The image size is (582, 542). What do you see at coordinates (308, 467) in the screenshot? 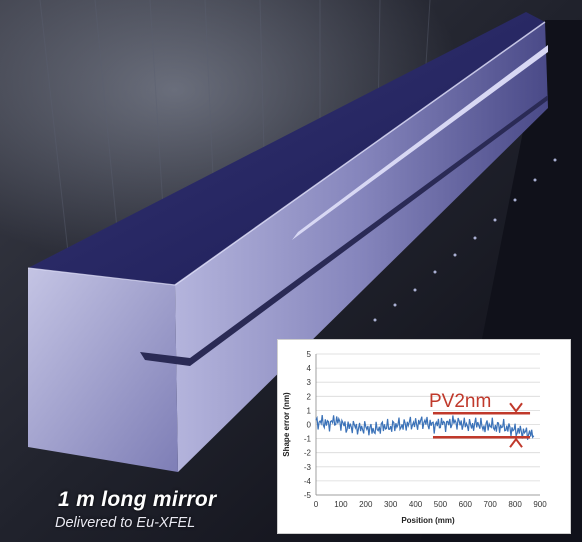
I see `y-tick-label: -3` at bounding box center [308, 467].